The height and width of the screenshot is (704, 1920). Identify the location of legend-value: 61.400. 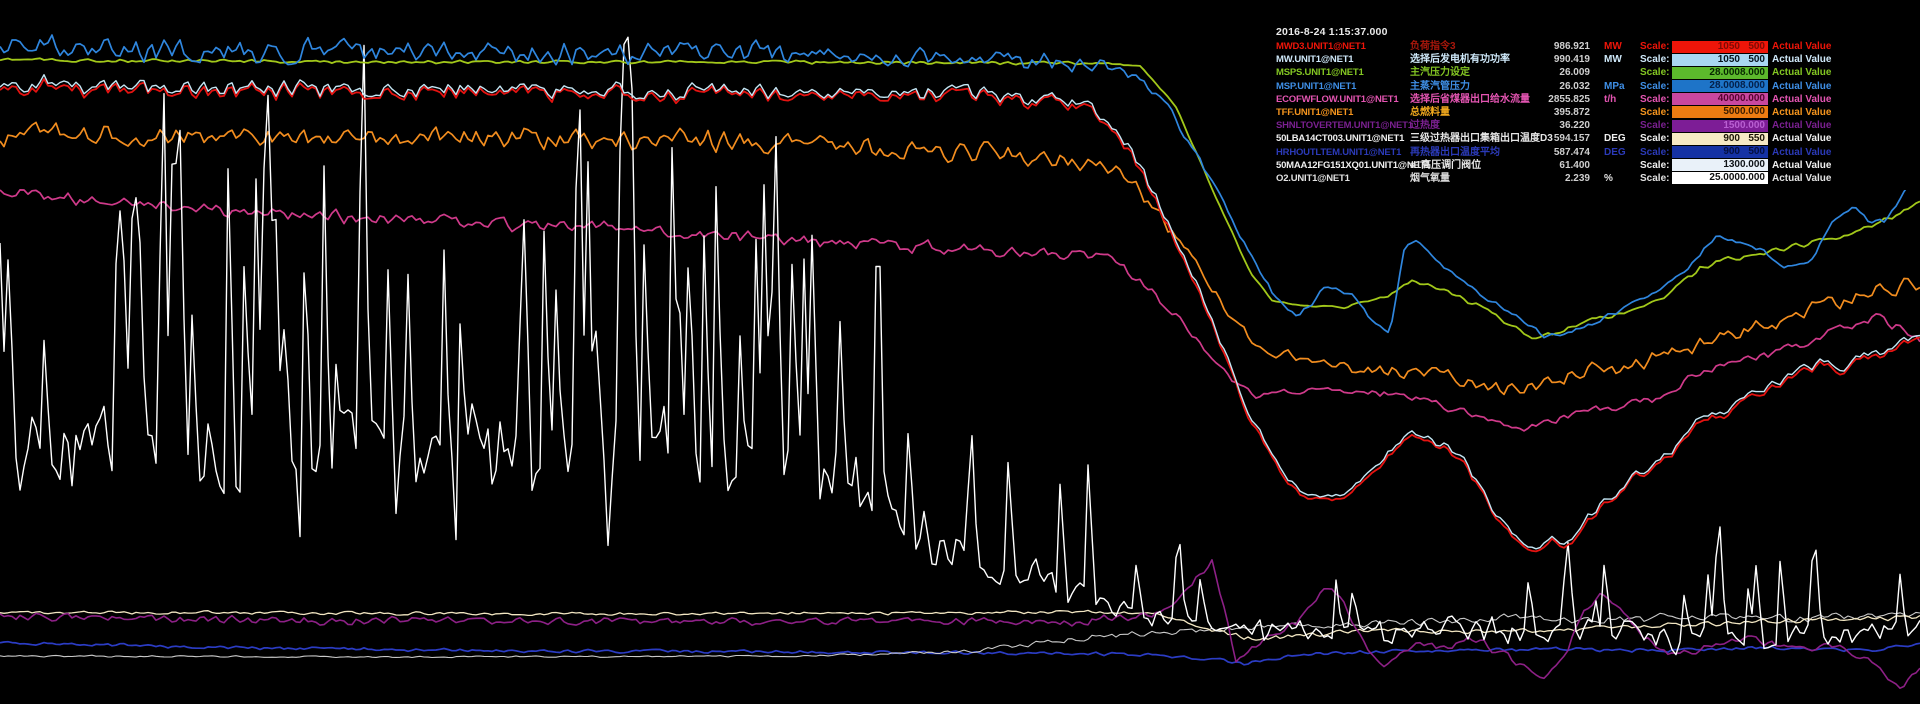
(1574, 165).